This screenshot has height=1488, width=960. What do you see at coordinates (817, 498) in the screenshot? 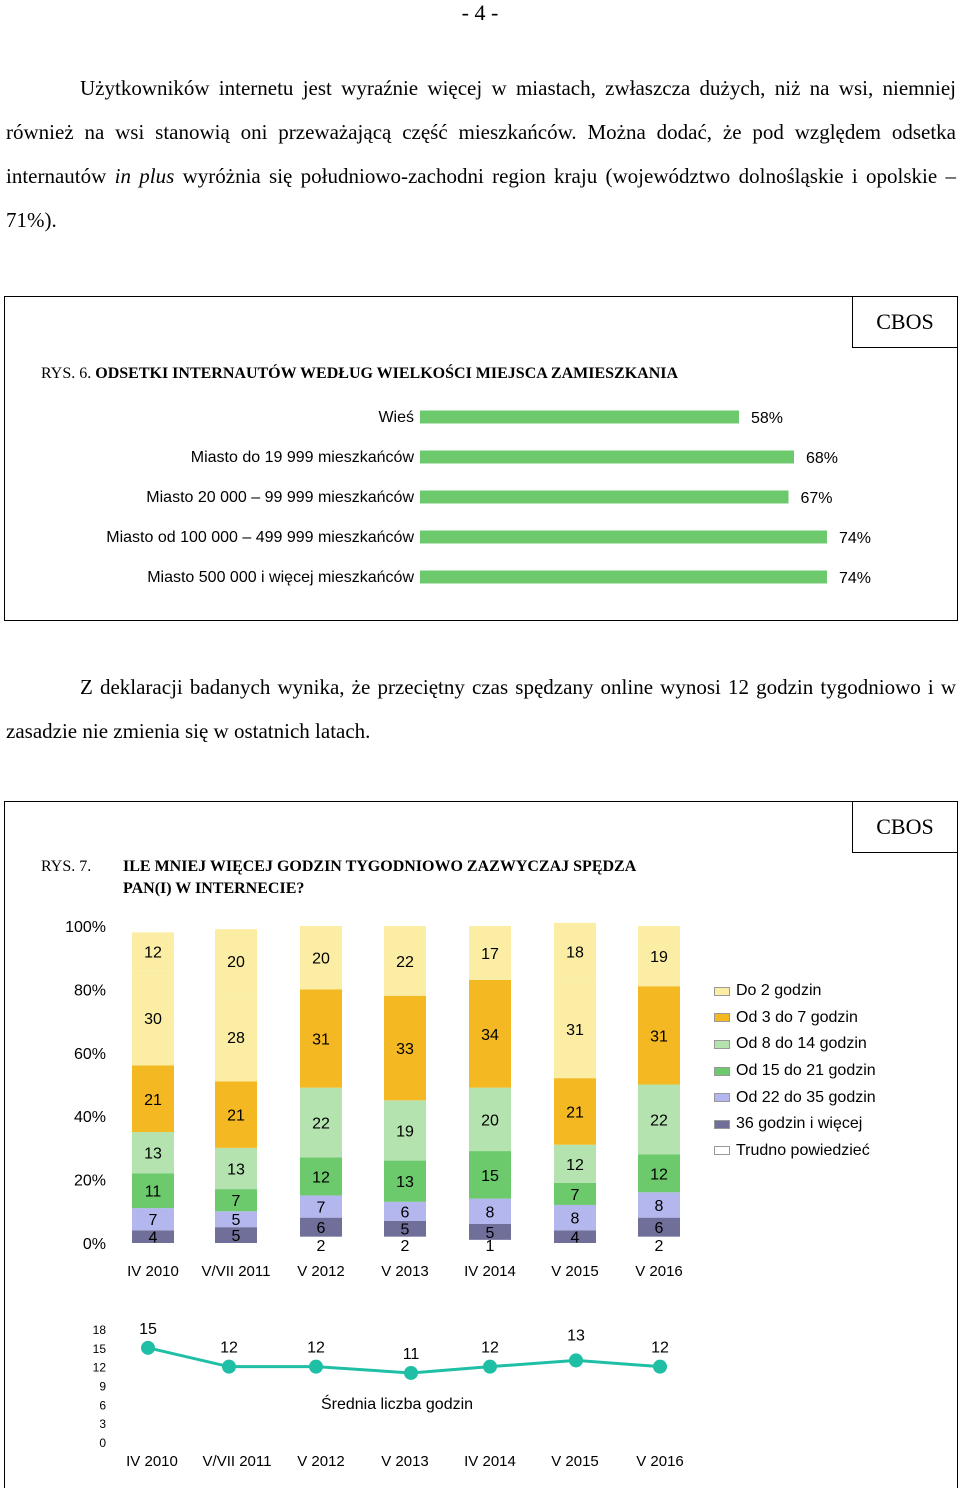
I see `bar-value-label: 67%` at bounding box center [817, 498].